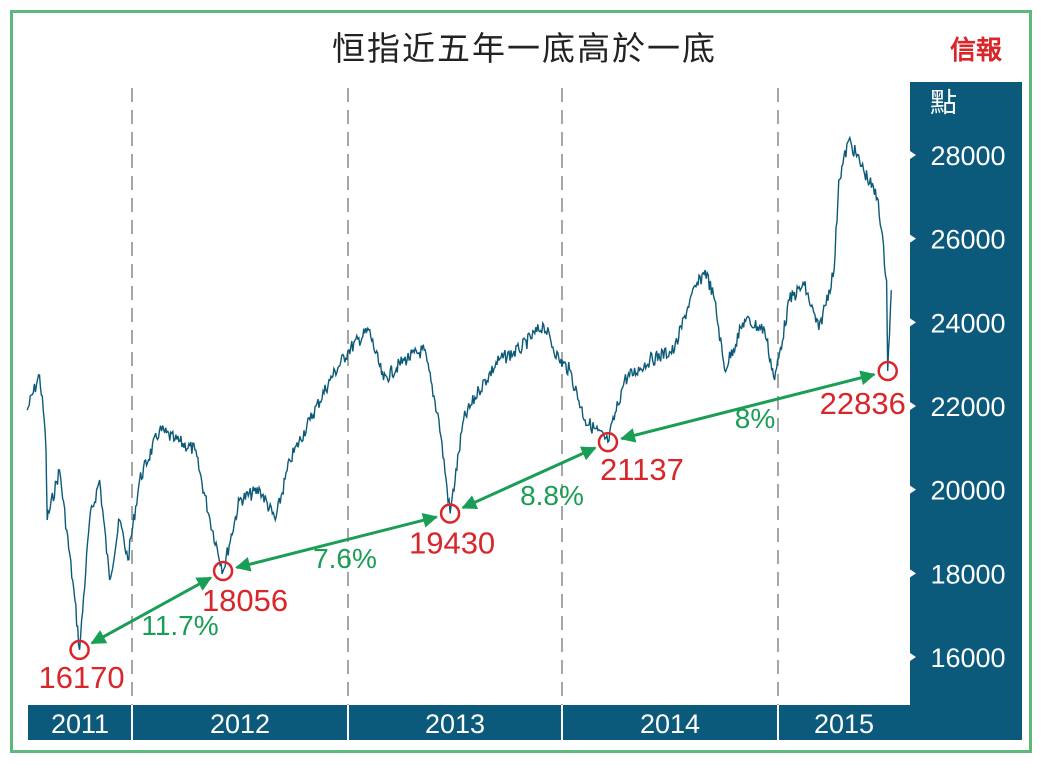  I want to click on growth-label: 8.8%, so click(552, 495).